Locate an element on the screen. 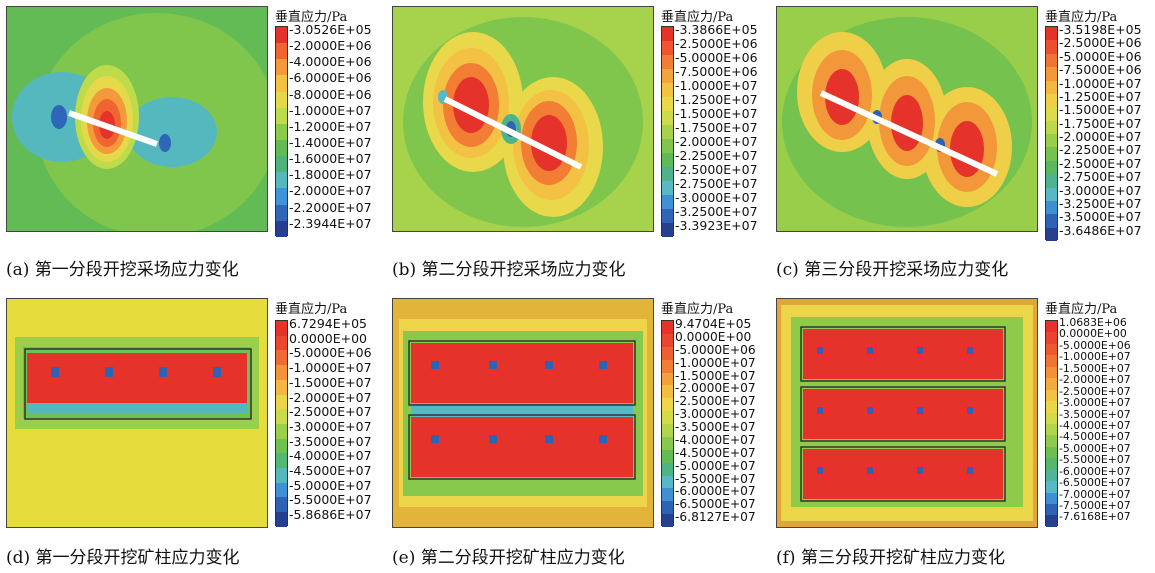 This screenshot has width=1155, height=573. colorbar-label: -2.0000E+06 is located at coordinates (330, 46).